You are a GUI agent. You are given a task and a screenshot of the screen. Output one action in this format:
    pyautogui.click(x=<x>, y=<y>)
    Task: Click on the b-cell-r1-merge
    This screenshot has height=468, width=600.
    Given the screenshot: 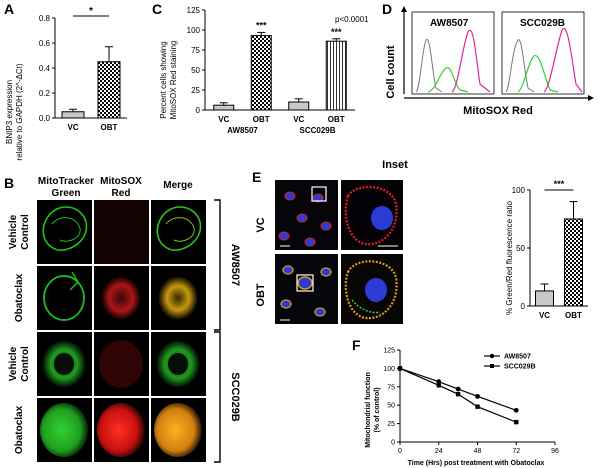 What is the action you would take?
    pyautogui.click(x=179, y=228)
    